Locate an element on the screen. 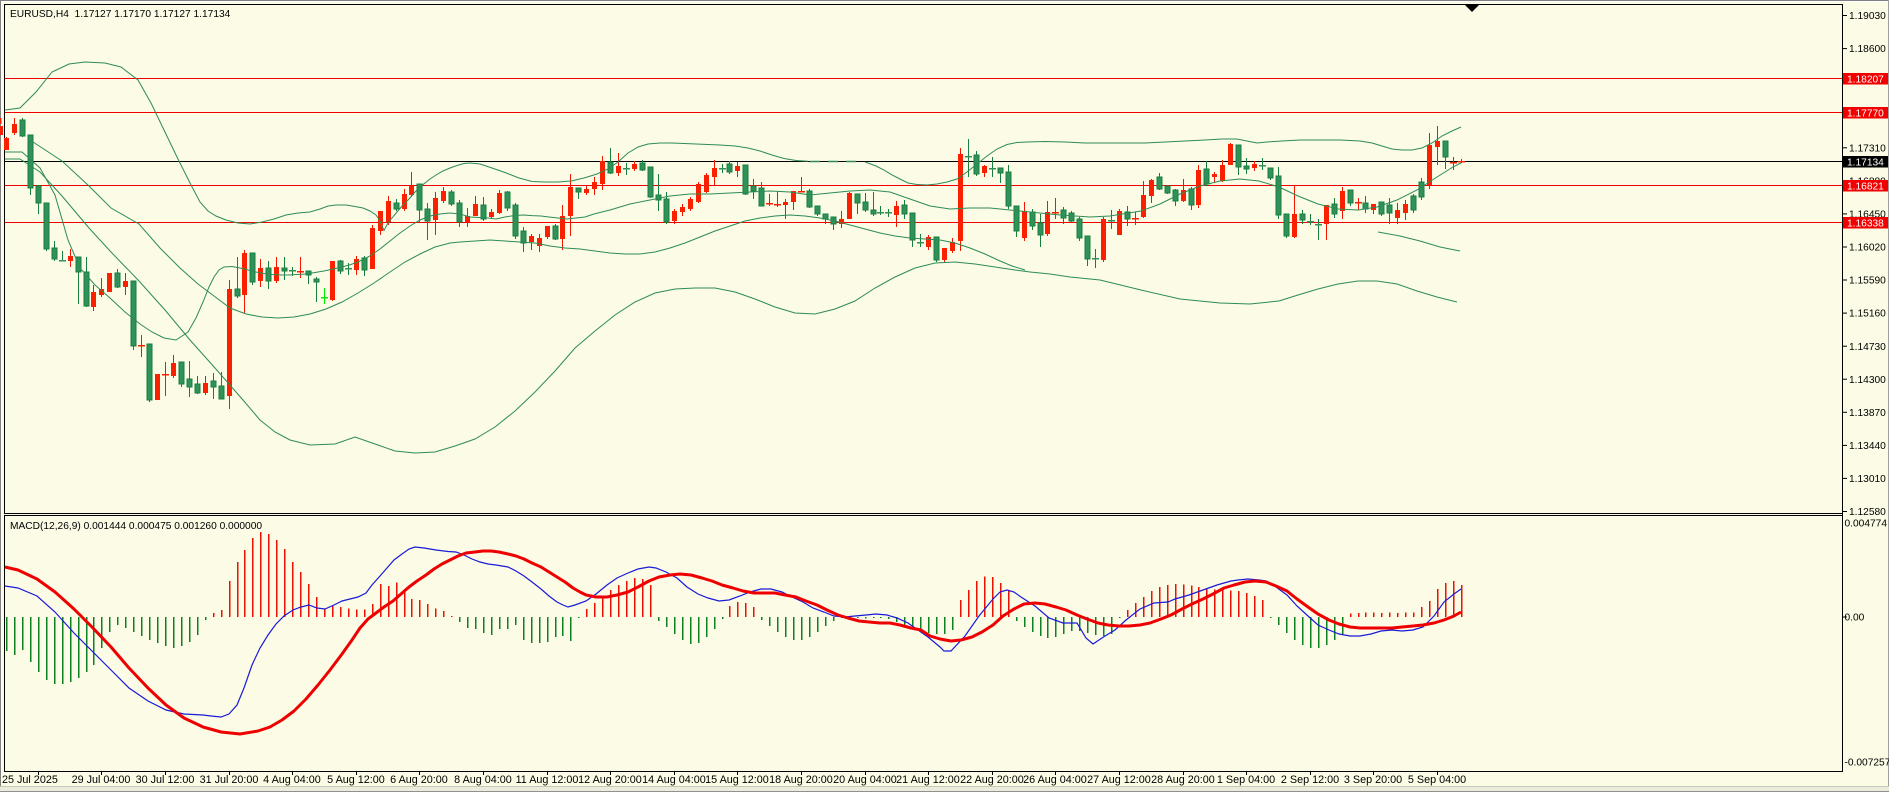 The height and width of the screenshot is (792, 1889). svg-text: 0.00 is located at coordinates (1855, 618).